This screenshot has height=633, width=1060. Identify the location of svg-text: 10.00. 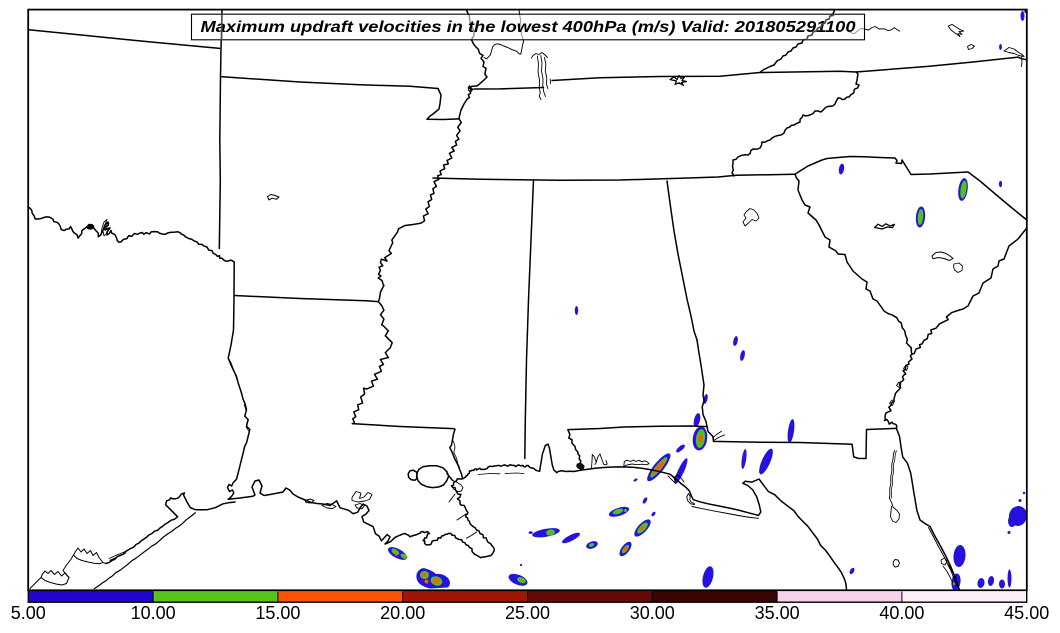
(153, 613).